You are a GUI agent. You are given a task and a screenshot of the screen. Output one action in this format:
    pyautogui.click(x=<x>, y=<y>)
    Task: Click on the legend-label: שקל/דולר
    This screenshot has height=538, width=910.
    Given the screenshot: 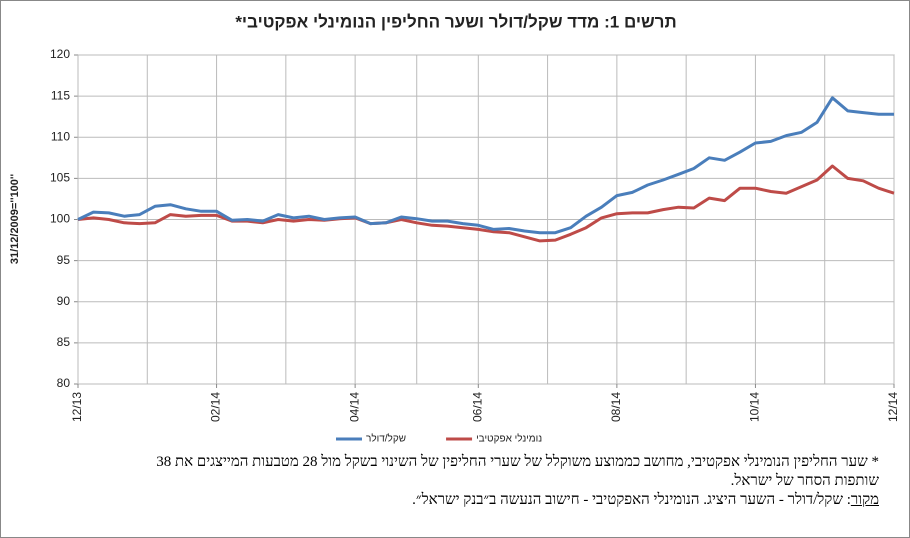 What is the action you would take?
    pyautogui.click(x=386, y=439)
    